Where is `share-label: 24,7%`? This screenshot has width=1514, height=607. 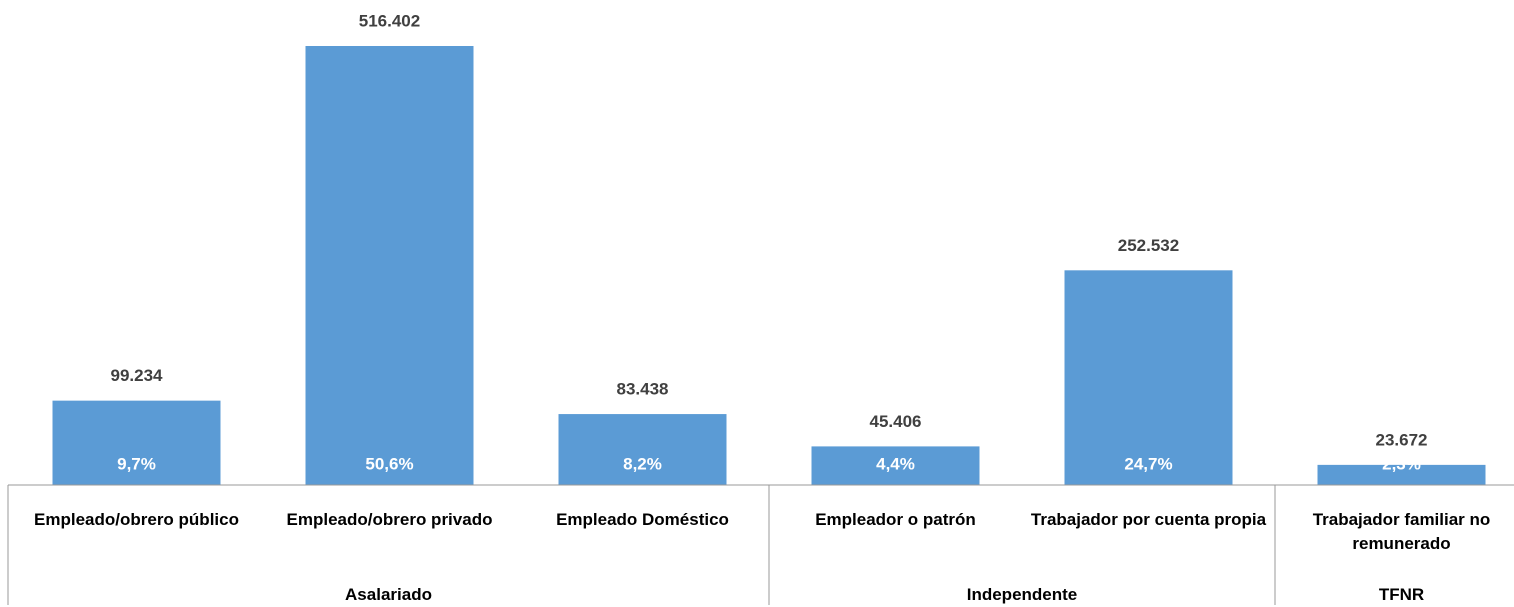 share-label: 24,7% is located at coordinates (1148, 463).